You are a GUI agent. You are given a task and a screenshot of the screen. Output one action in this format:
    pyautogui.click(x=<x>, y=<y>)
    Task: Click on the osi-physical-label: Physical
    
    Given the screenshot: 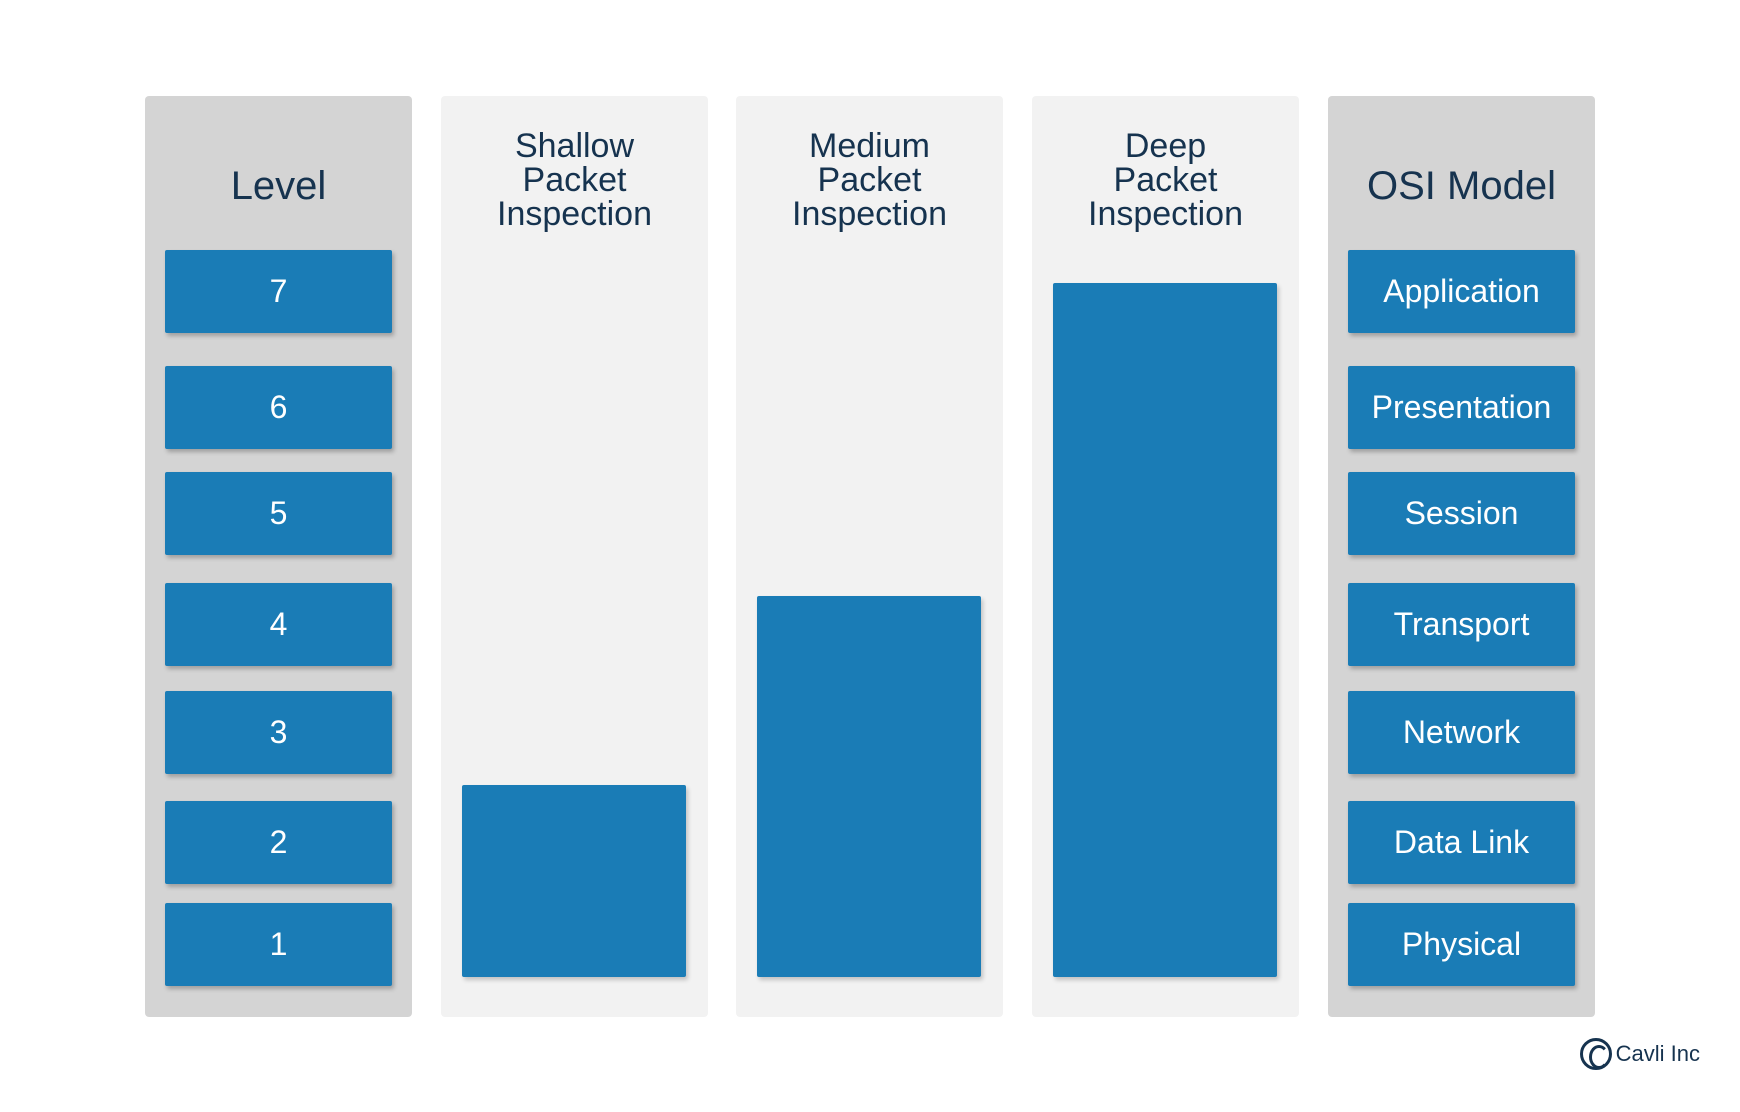 What is the action you would take?
    pyautogui.click(x=1461, y=944)
    